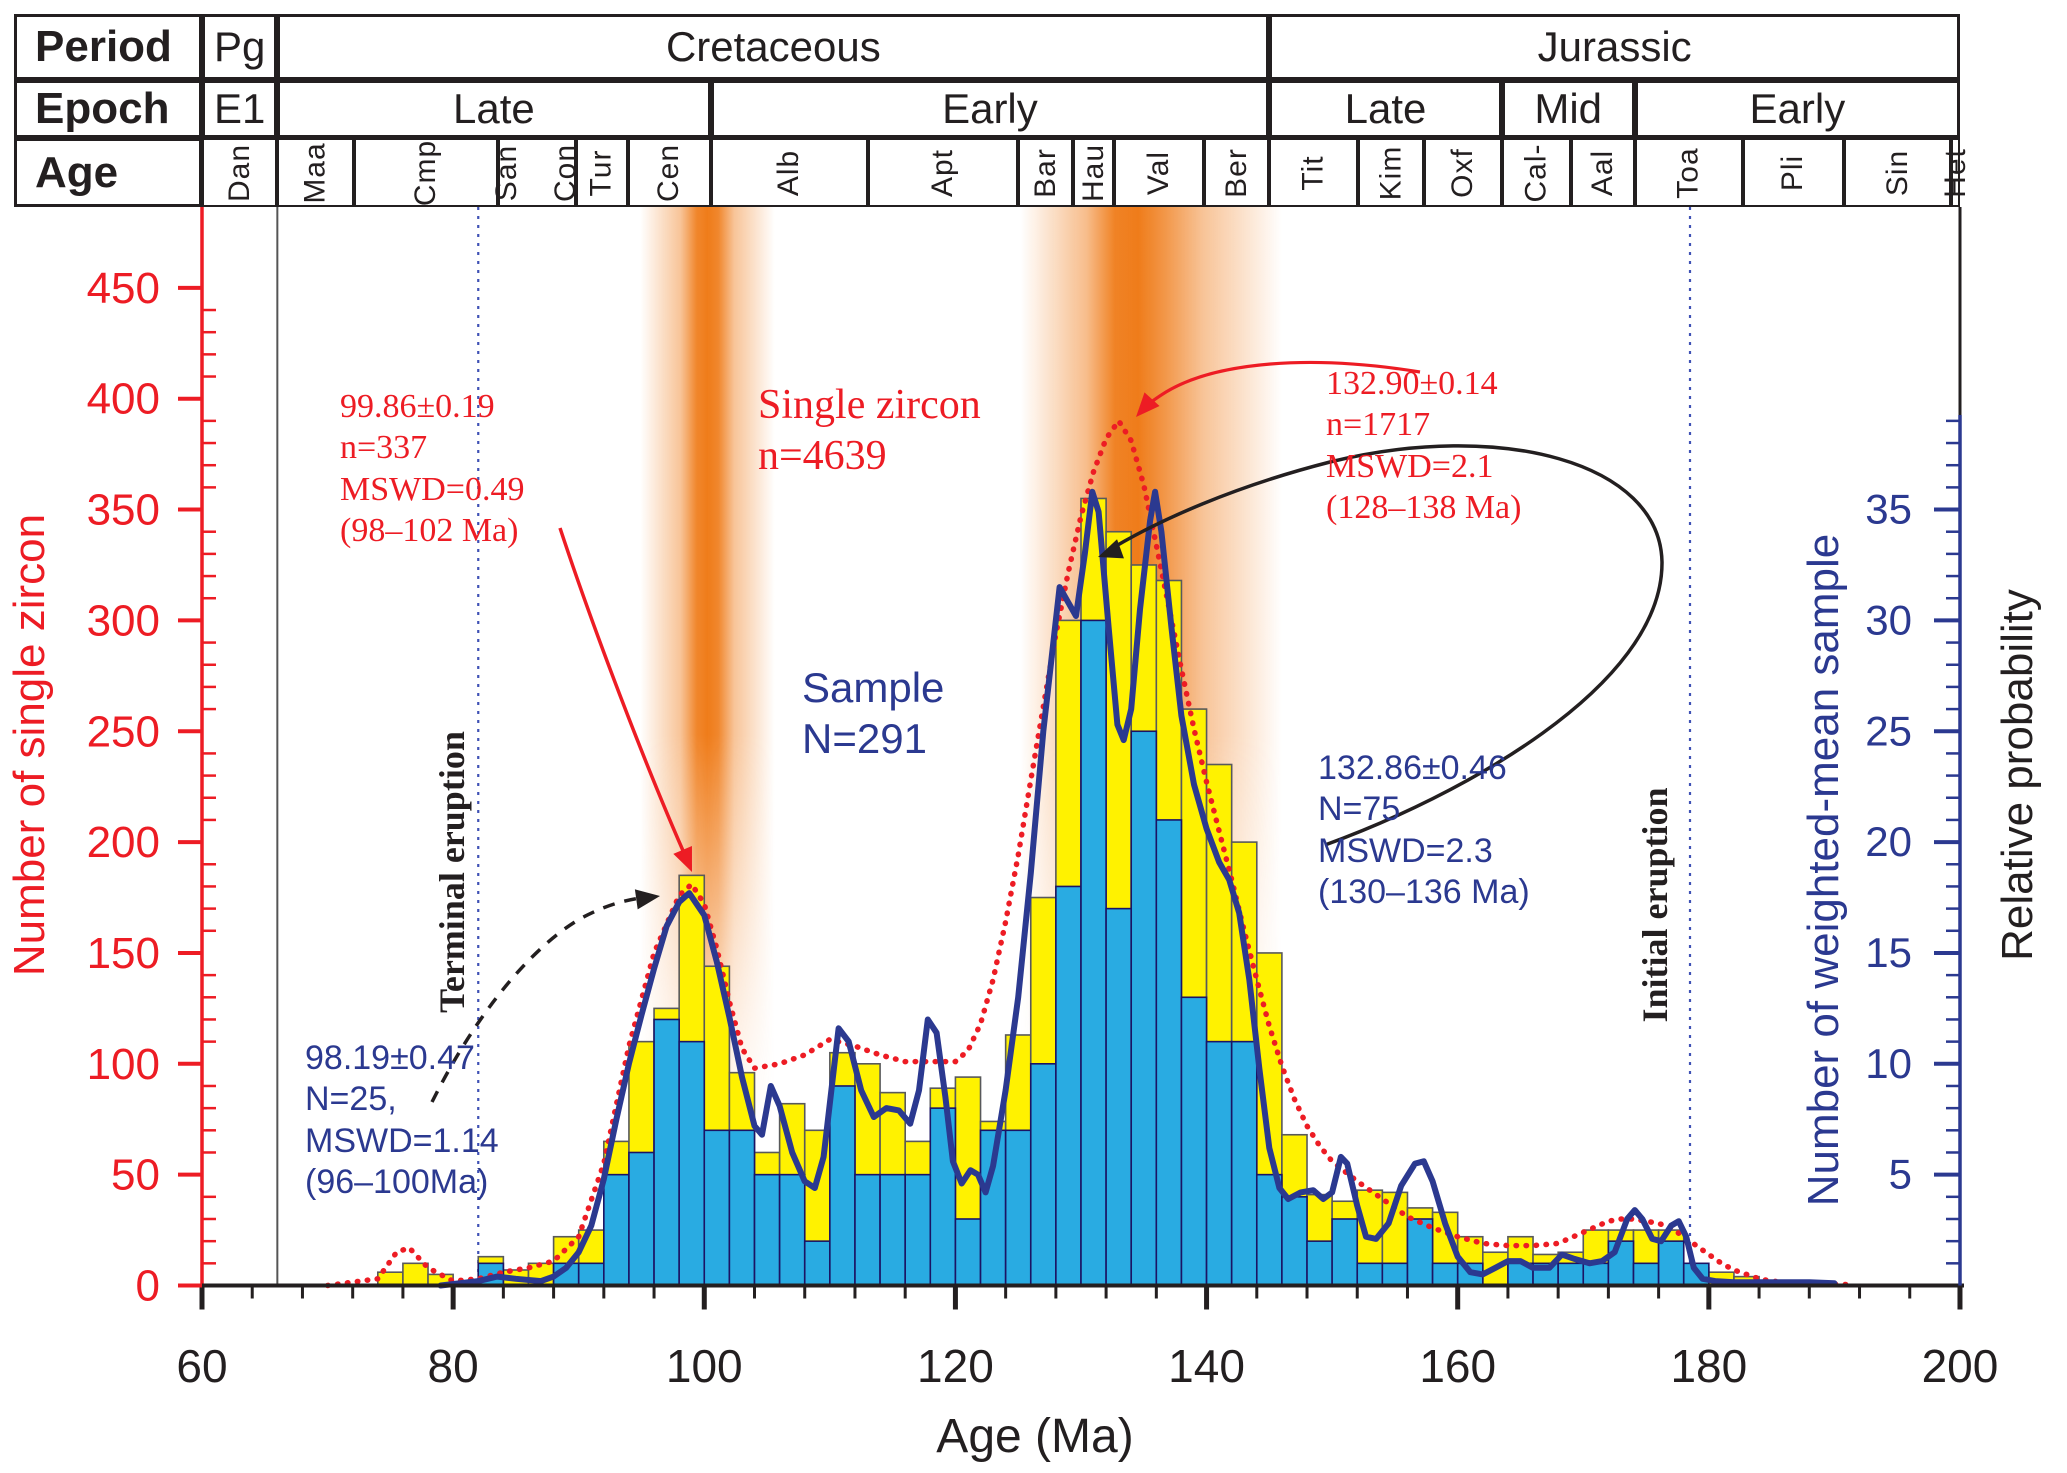  I want to click on x-tick-label: 60, so click(201, 1366).